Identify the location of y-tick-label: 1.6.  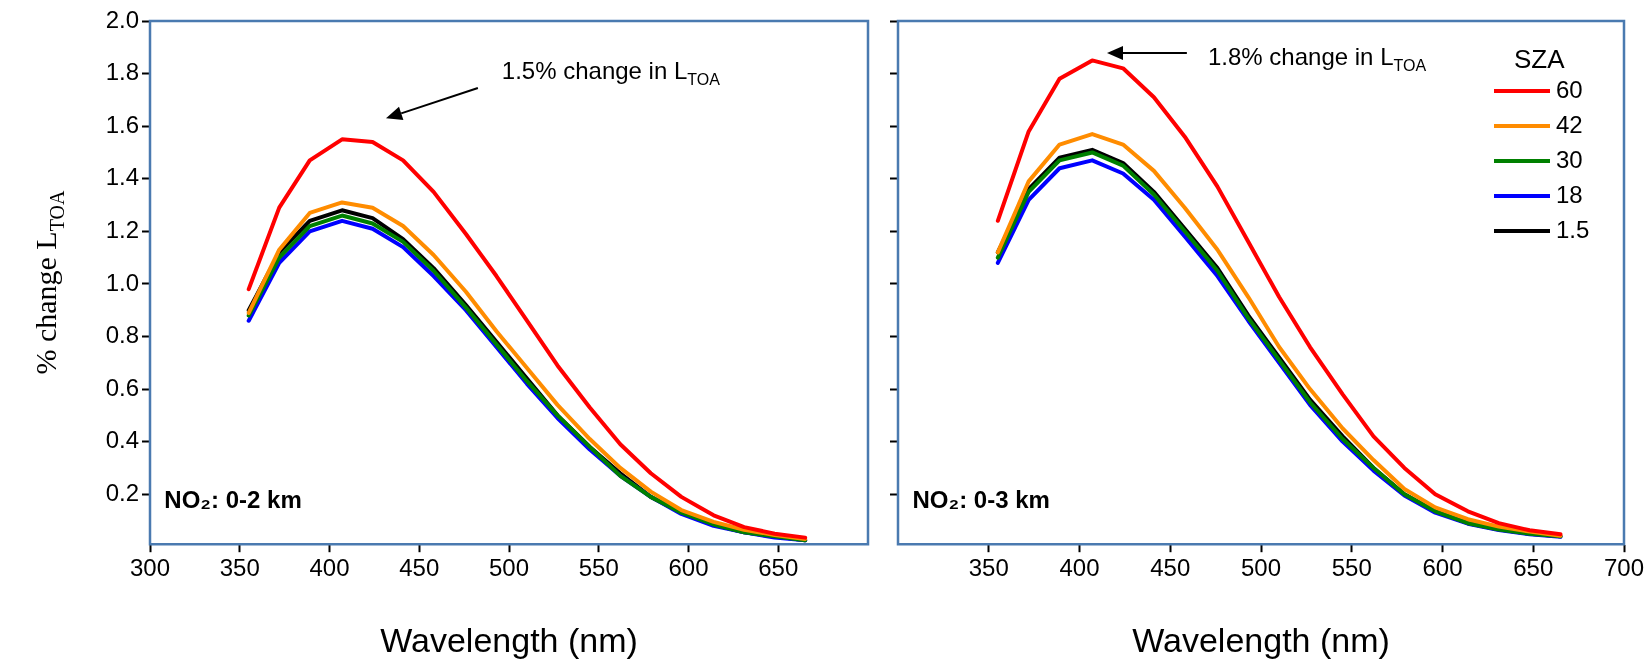
(122, 124).